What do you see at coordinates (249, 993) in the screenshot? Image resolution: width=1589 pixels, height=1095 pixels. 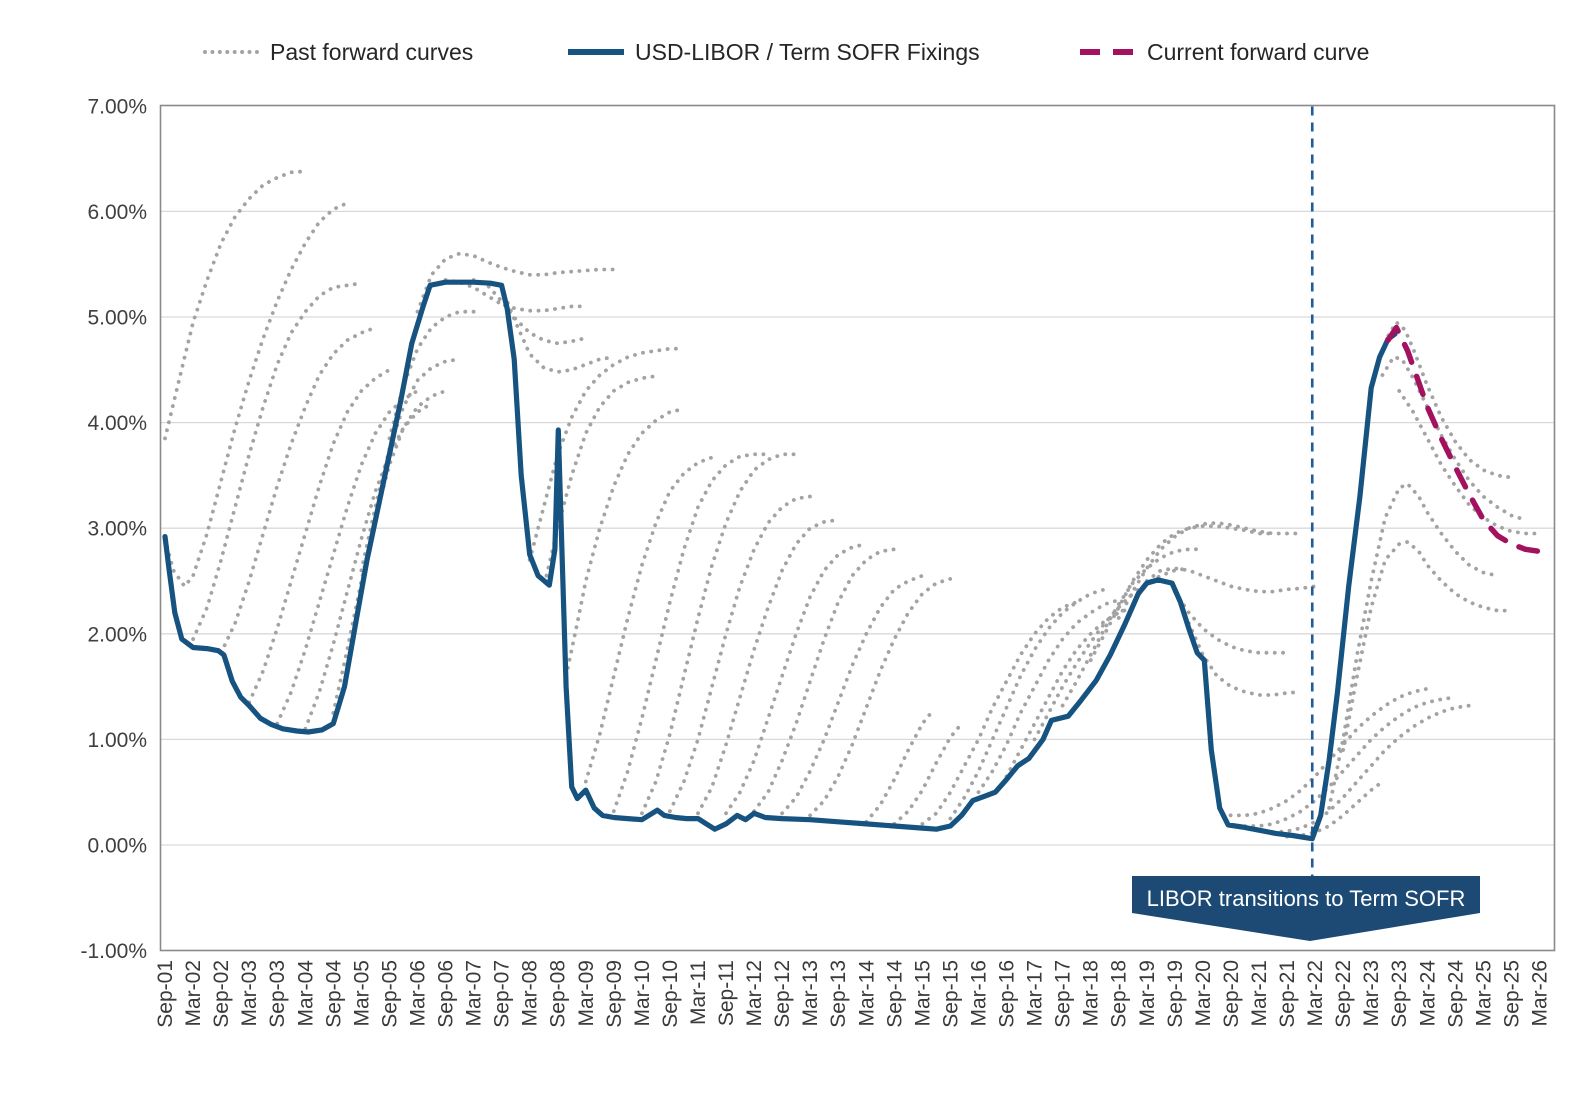 I see `x-tick-label: Mar-03` at bounding box center [249, 993].